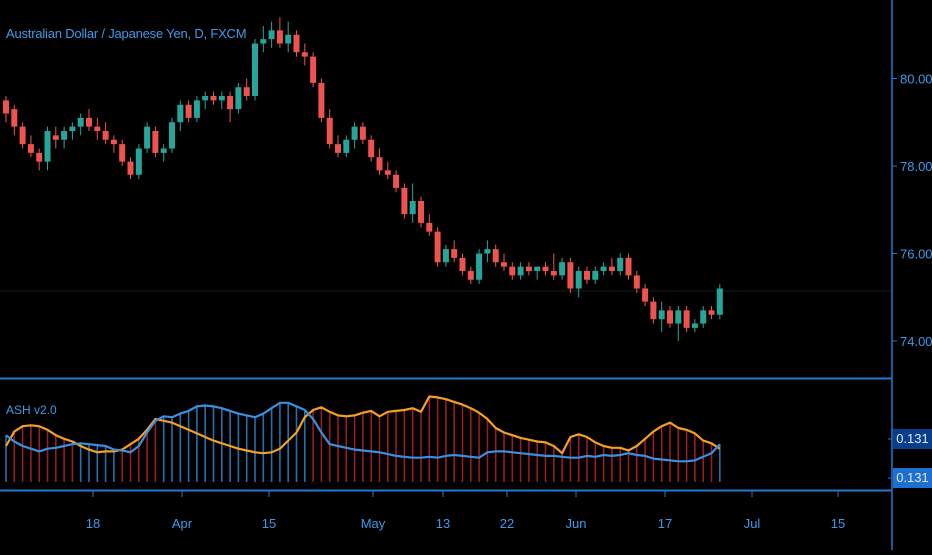 The height and width of the screenshot is (555, 932). I want to click on x-tick-label: Apr, so click(182, 523).